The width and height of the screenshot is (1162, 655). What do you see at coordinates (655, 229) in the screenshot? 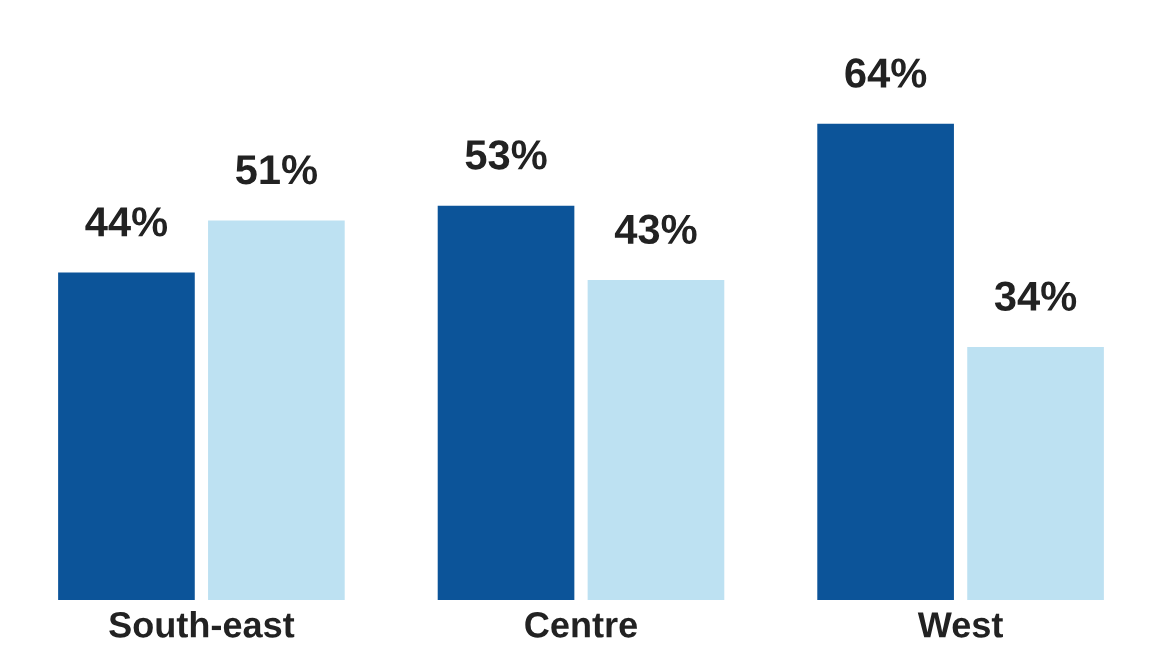
I see `data-label: 43%` at bounding box center [655, 229].